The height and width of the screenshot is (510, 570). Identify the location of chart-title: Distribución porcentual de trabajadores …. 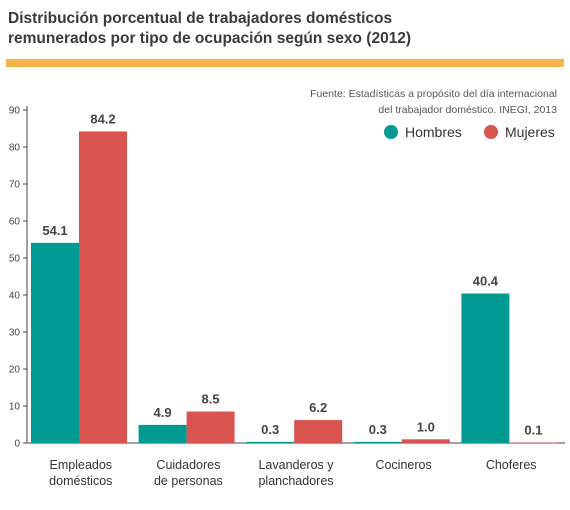
(288, 29).